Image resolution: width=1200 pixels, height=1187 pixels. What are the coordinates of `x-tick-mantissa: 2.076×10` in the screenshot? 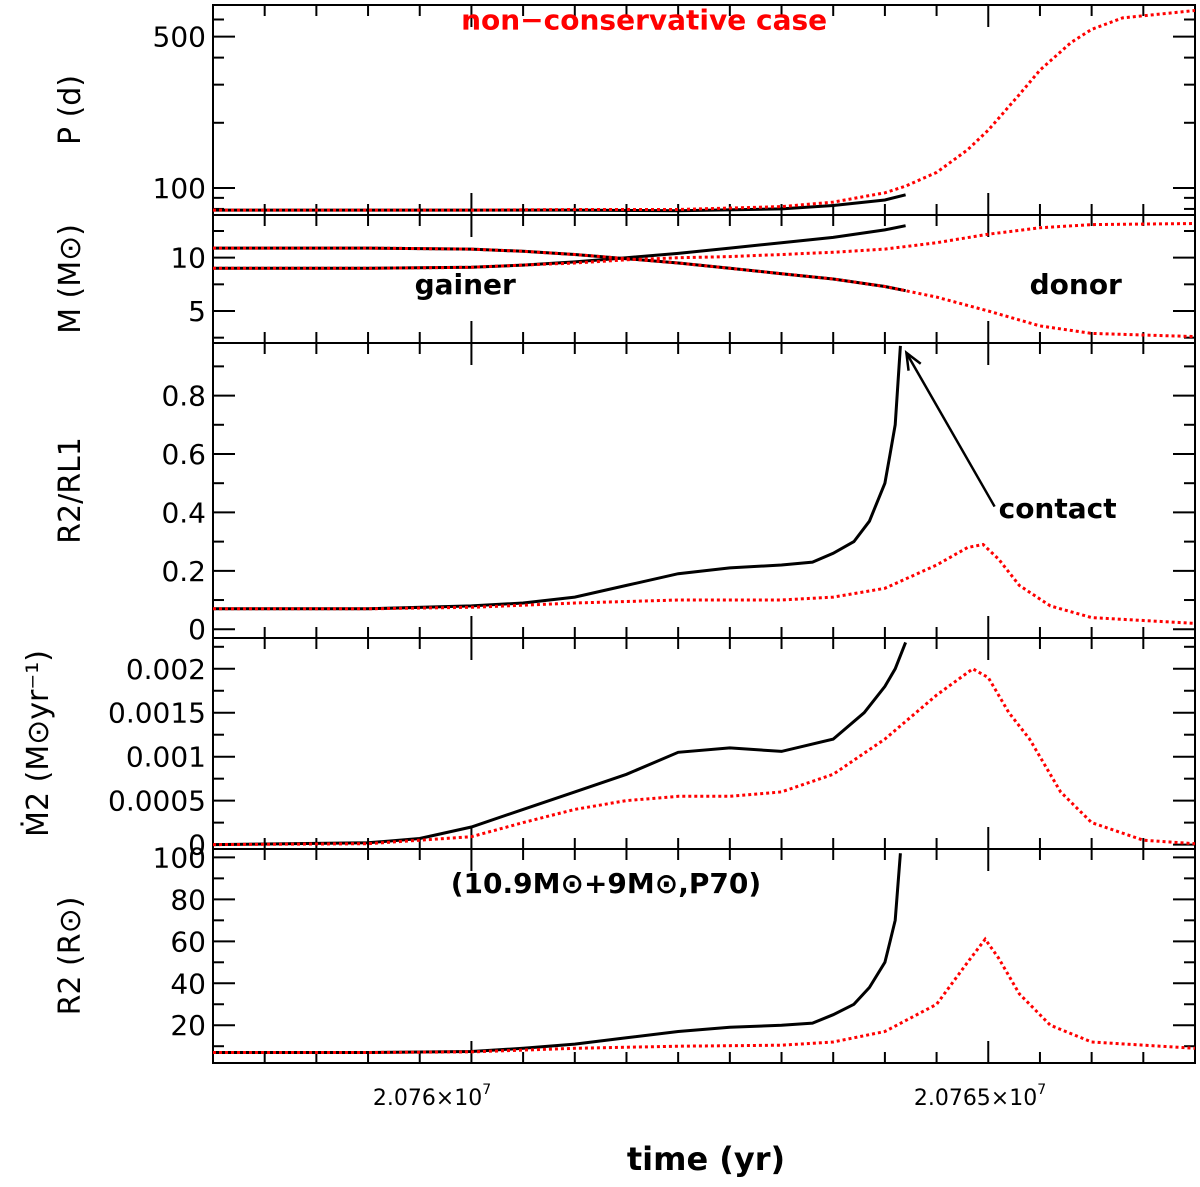 It's located at (427, 1098).